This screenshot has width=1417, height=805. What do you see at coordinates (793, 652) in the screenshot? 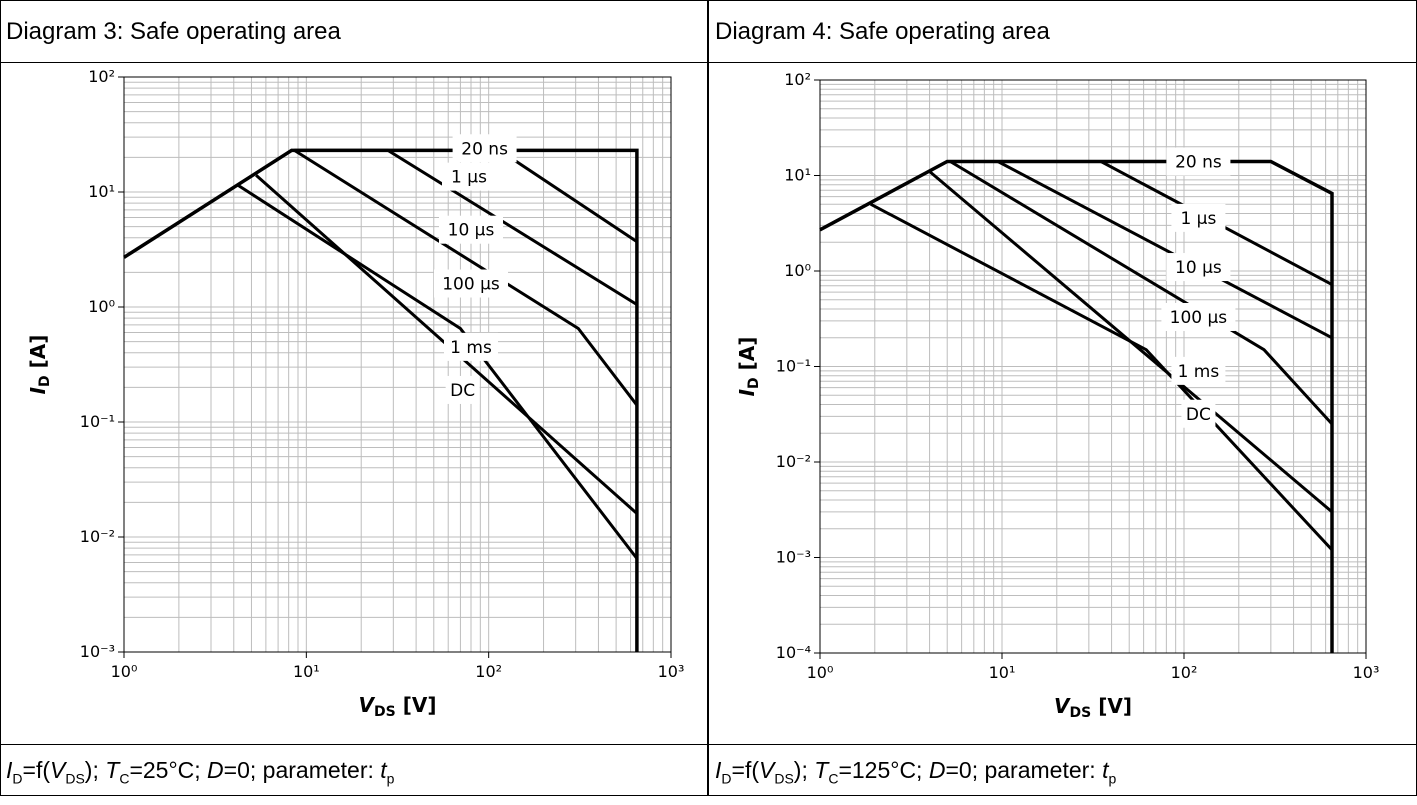
I see `y-tick-label: 10⁻⁴` at bounding box center [793, 652].